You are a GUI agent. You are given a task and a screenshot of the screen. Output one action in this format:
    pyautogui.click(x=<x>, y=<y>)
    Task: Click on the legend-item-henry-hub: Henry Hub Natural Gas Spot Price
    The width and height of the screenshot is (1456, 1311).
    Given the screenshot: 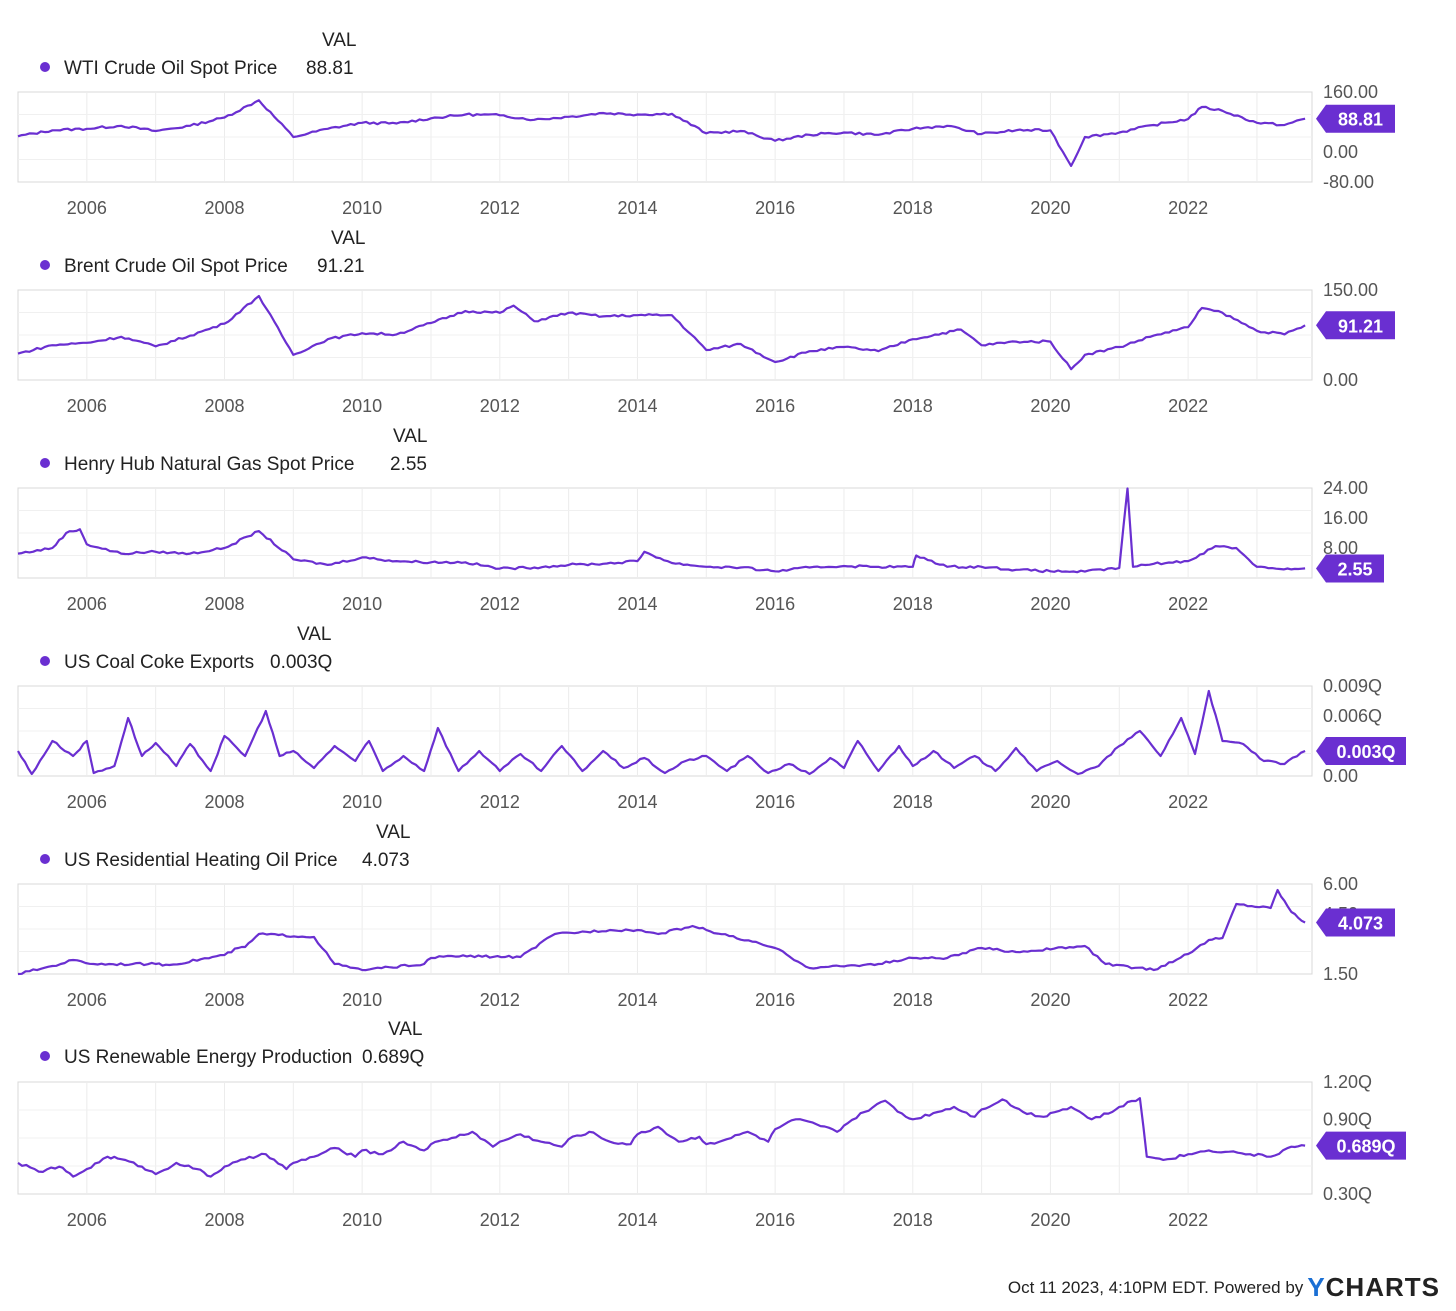 What is the action you would take?
    pyautogui.click(x=197, y=465)
    